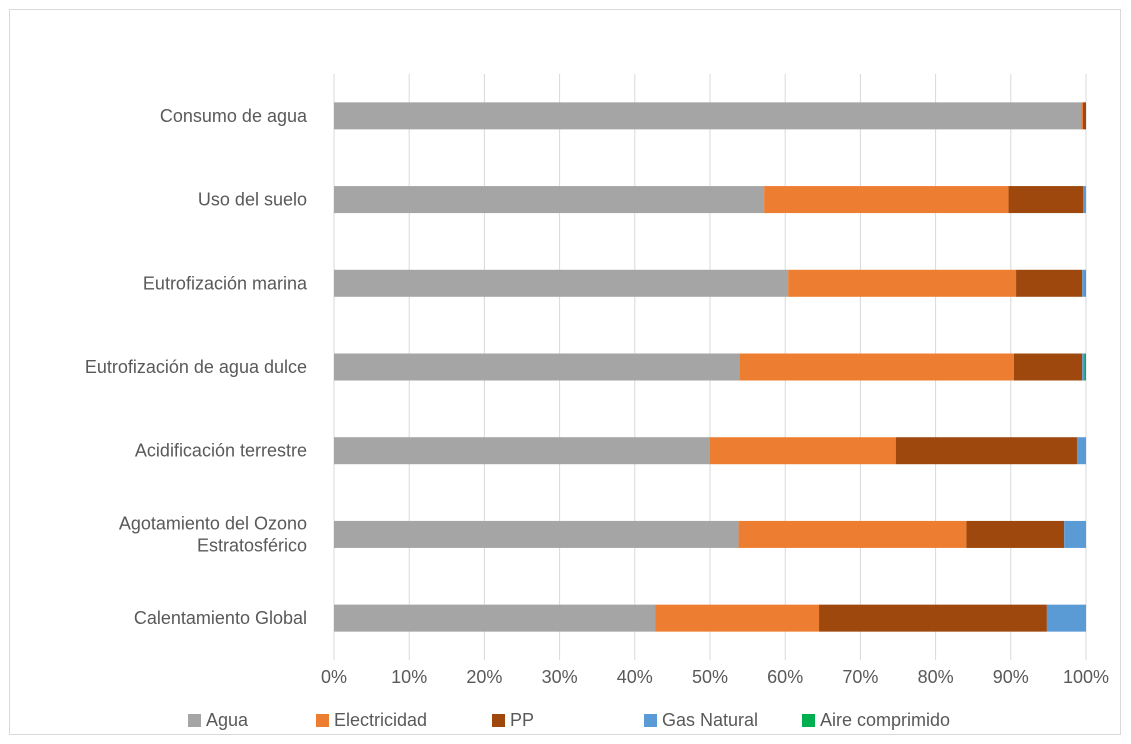 The height and width of the screenshot is (744, 1131). I want to click on x-tick-label: 90%, so click(1011, 677).